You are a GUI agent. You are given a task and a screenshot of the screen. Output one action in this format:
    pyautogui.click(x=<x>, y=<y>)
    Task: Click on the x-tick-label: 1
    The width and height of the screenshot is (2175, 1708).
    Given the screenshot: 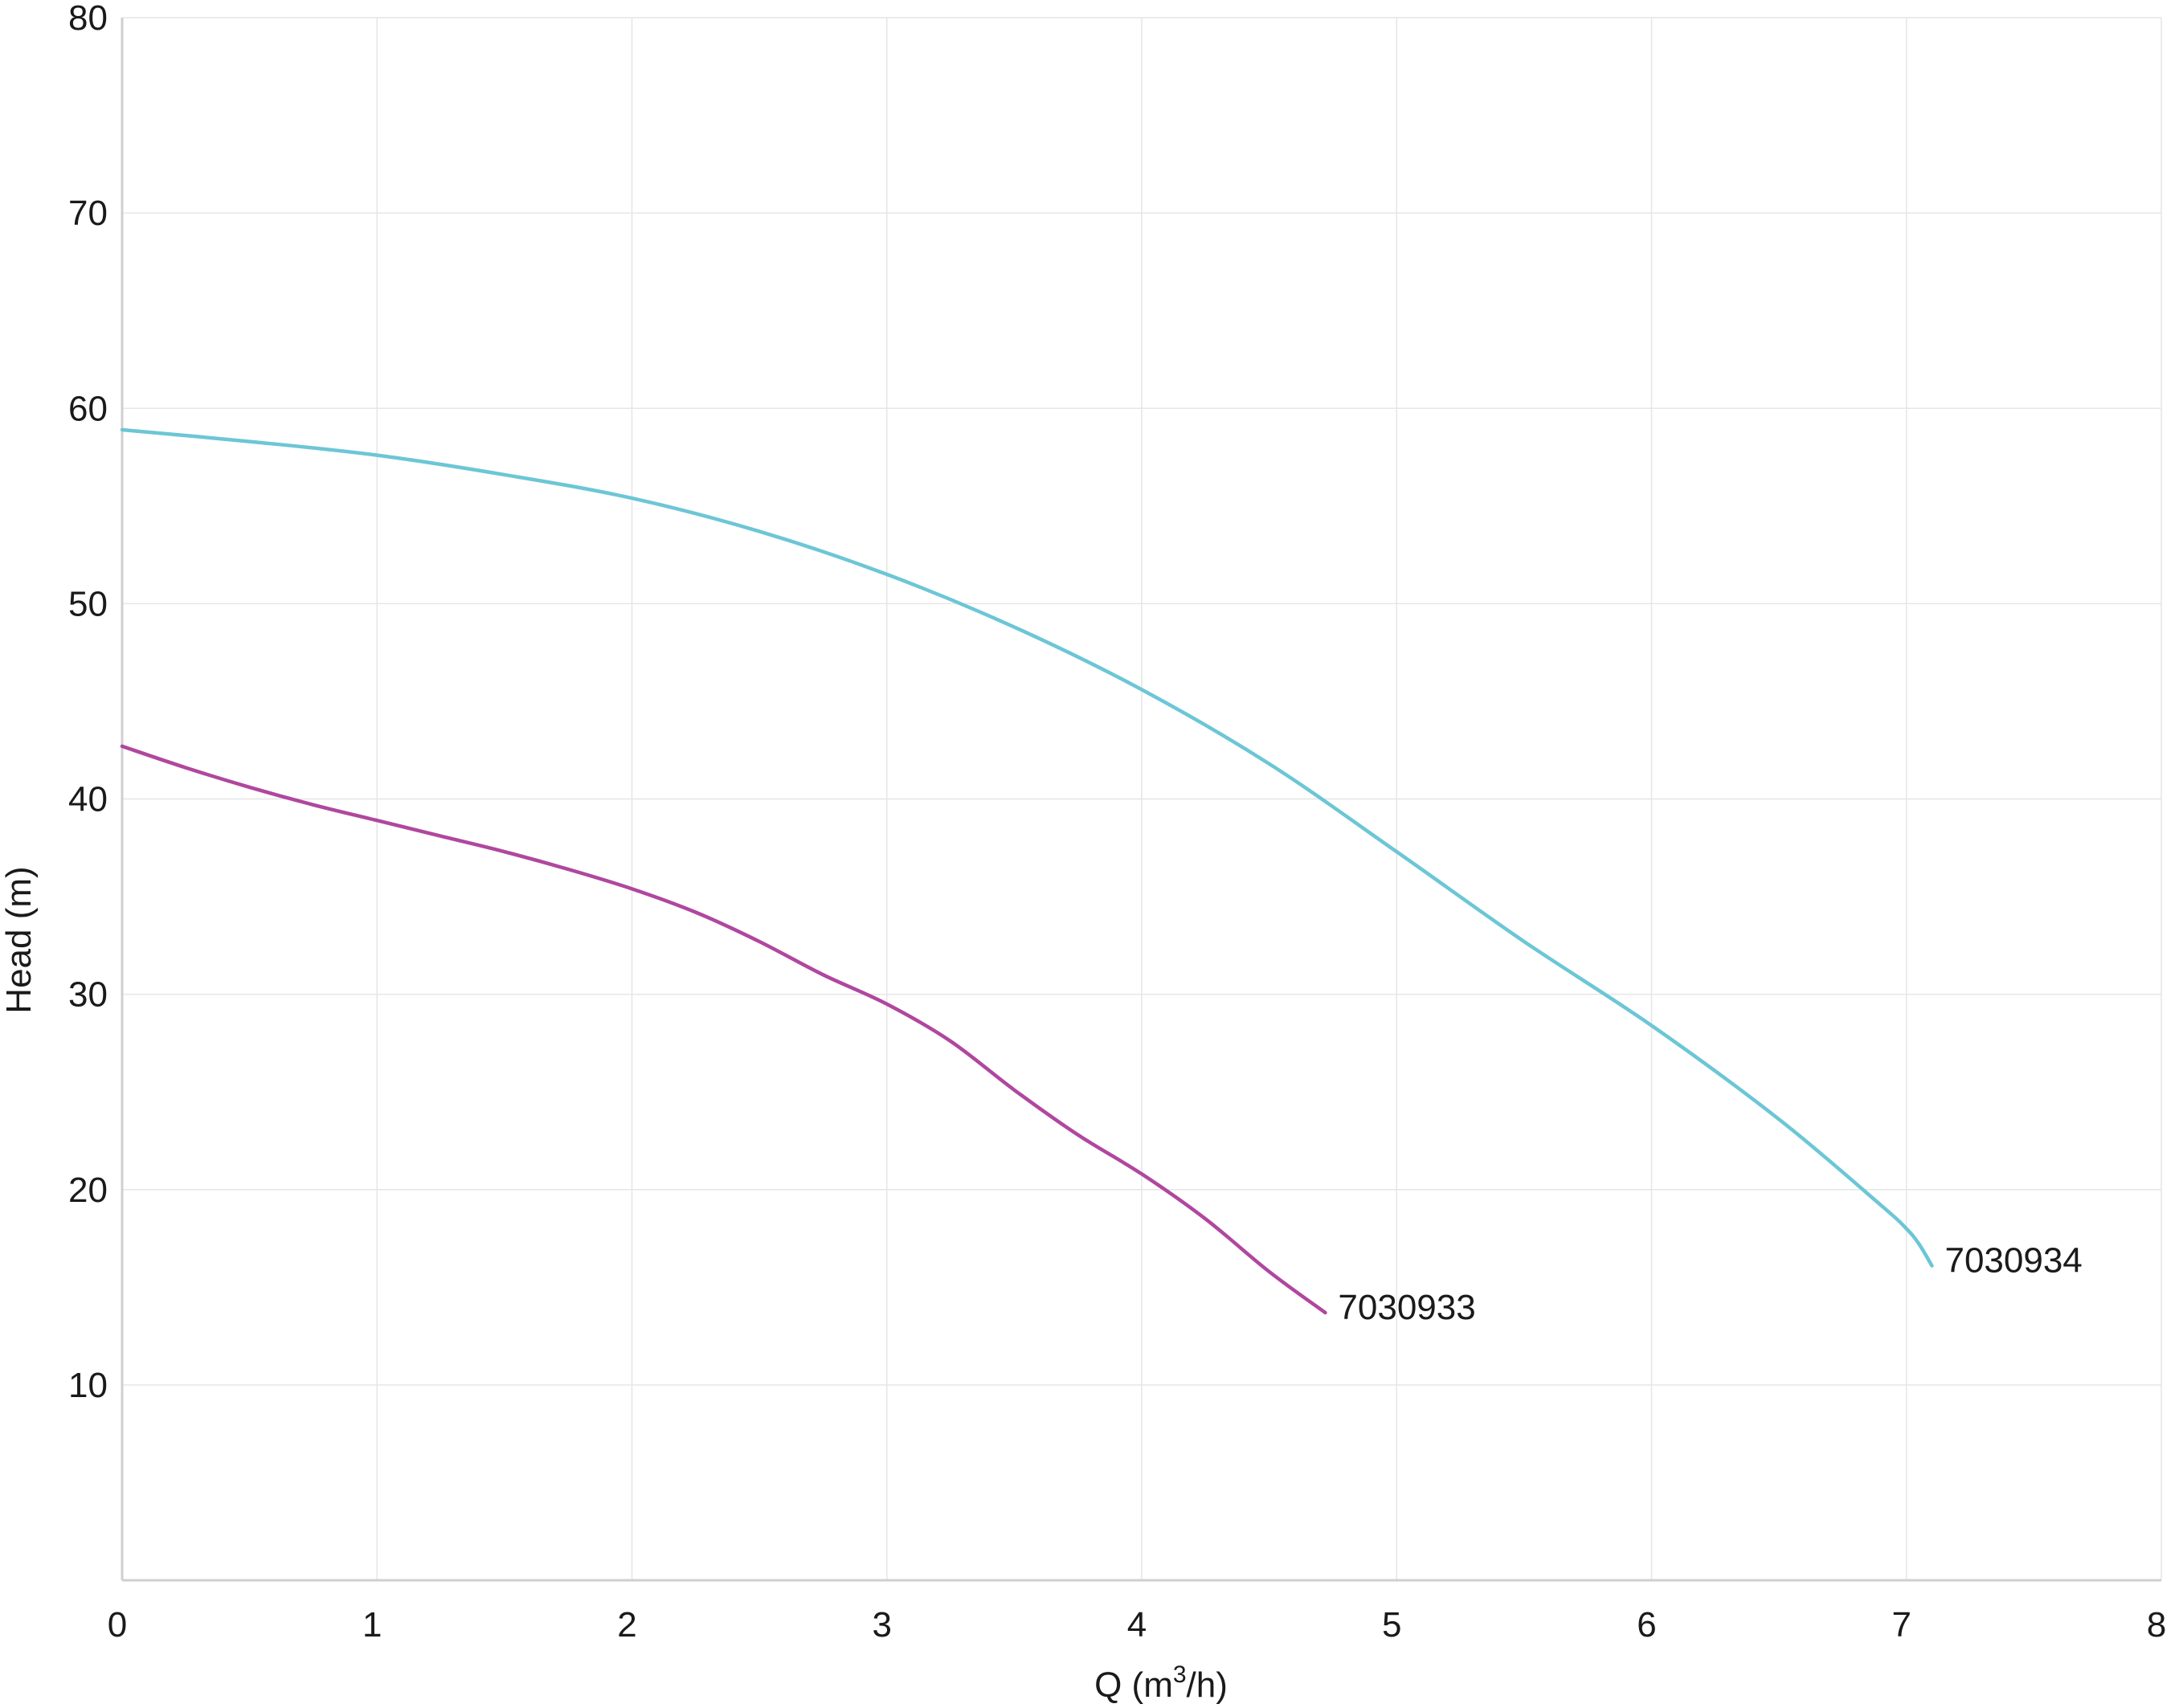 What is the action you would take?
    pyautogui.click(x=372, y=1625)
    